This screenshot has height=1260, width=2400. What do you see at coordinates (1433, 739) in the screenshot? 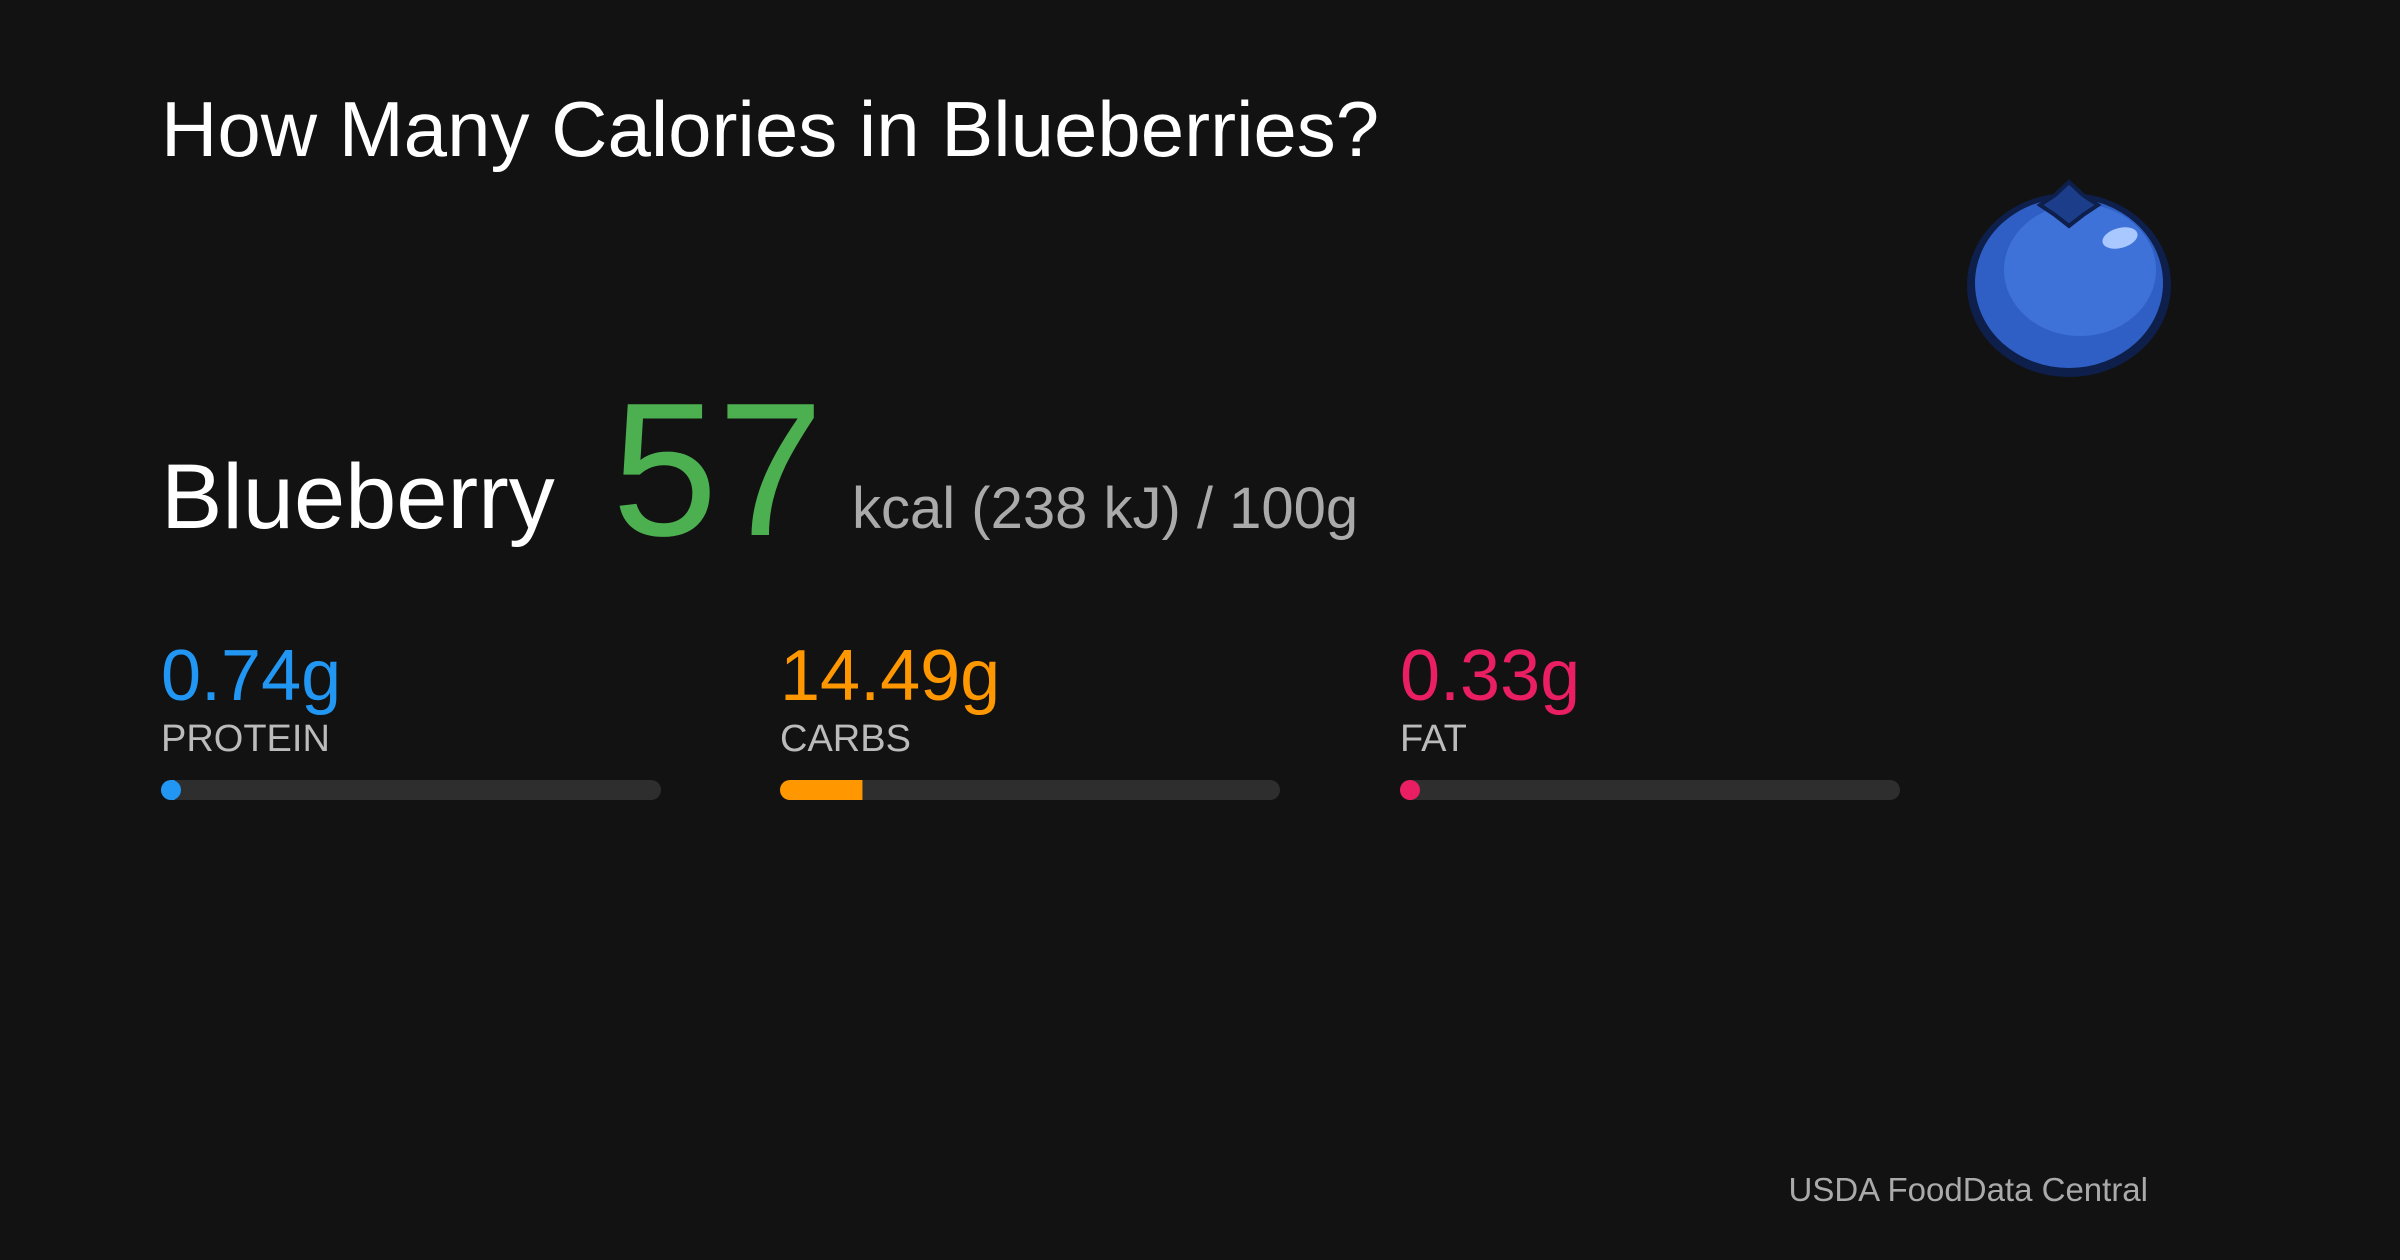
I see `macro-label: FAT` at bounding box center [1433, 739].